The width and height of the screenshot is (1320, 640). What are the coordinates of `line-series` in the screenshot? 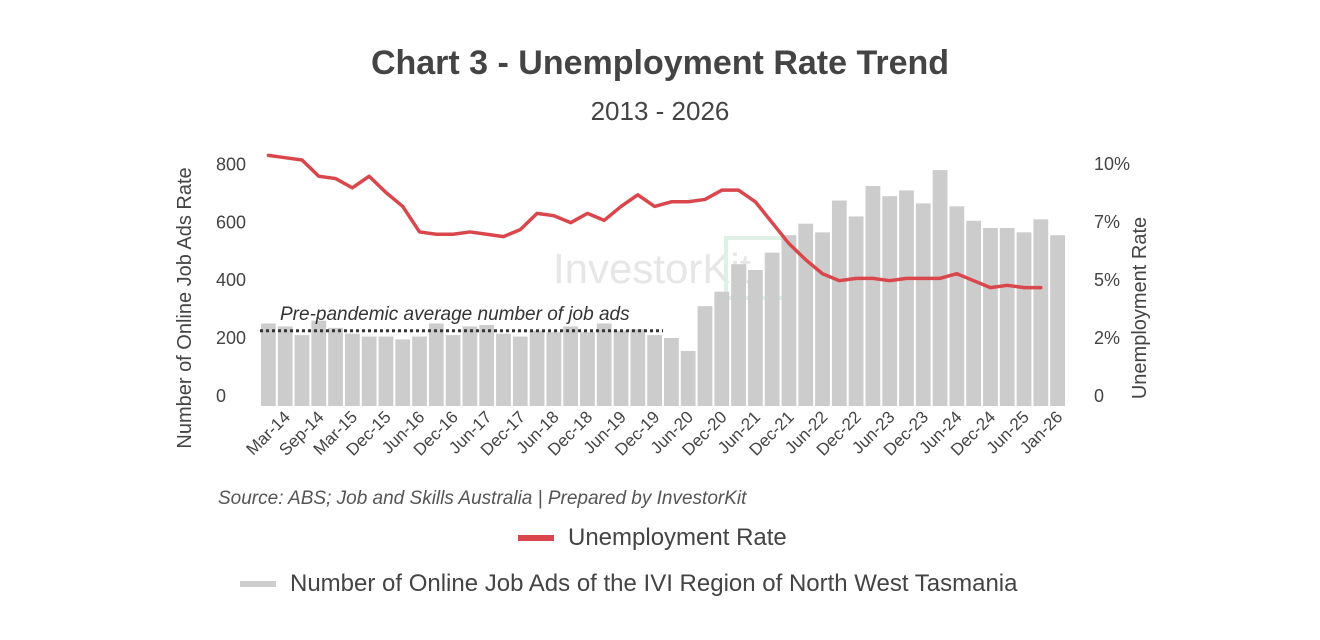 It's located at (654, 221).